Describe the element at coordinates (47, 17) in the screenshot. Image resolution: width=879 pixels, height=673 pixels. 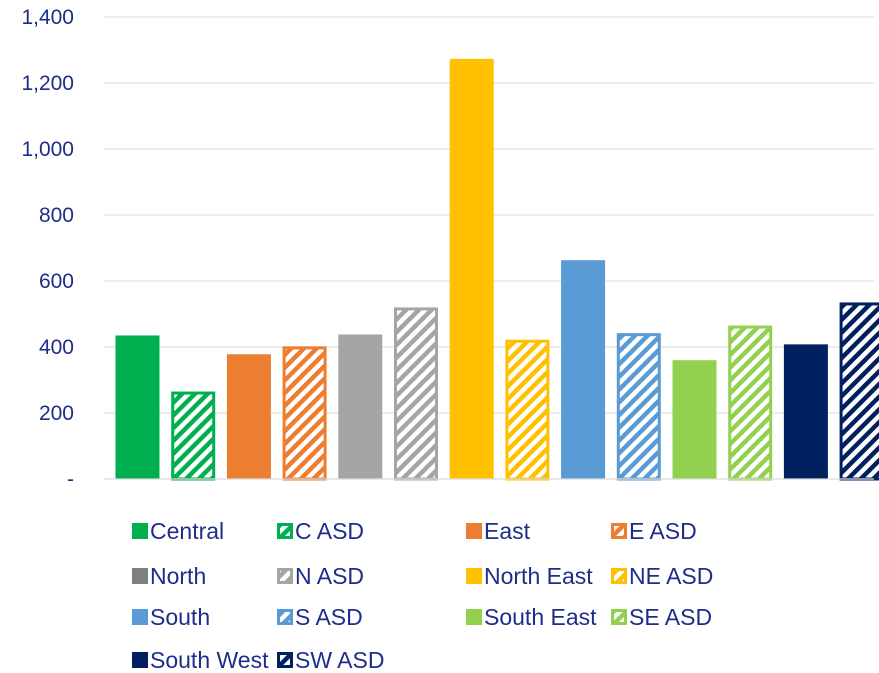
I see `y-tick-label: 1,400` at that location.